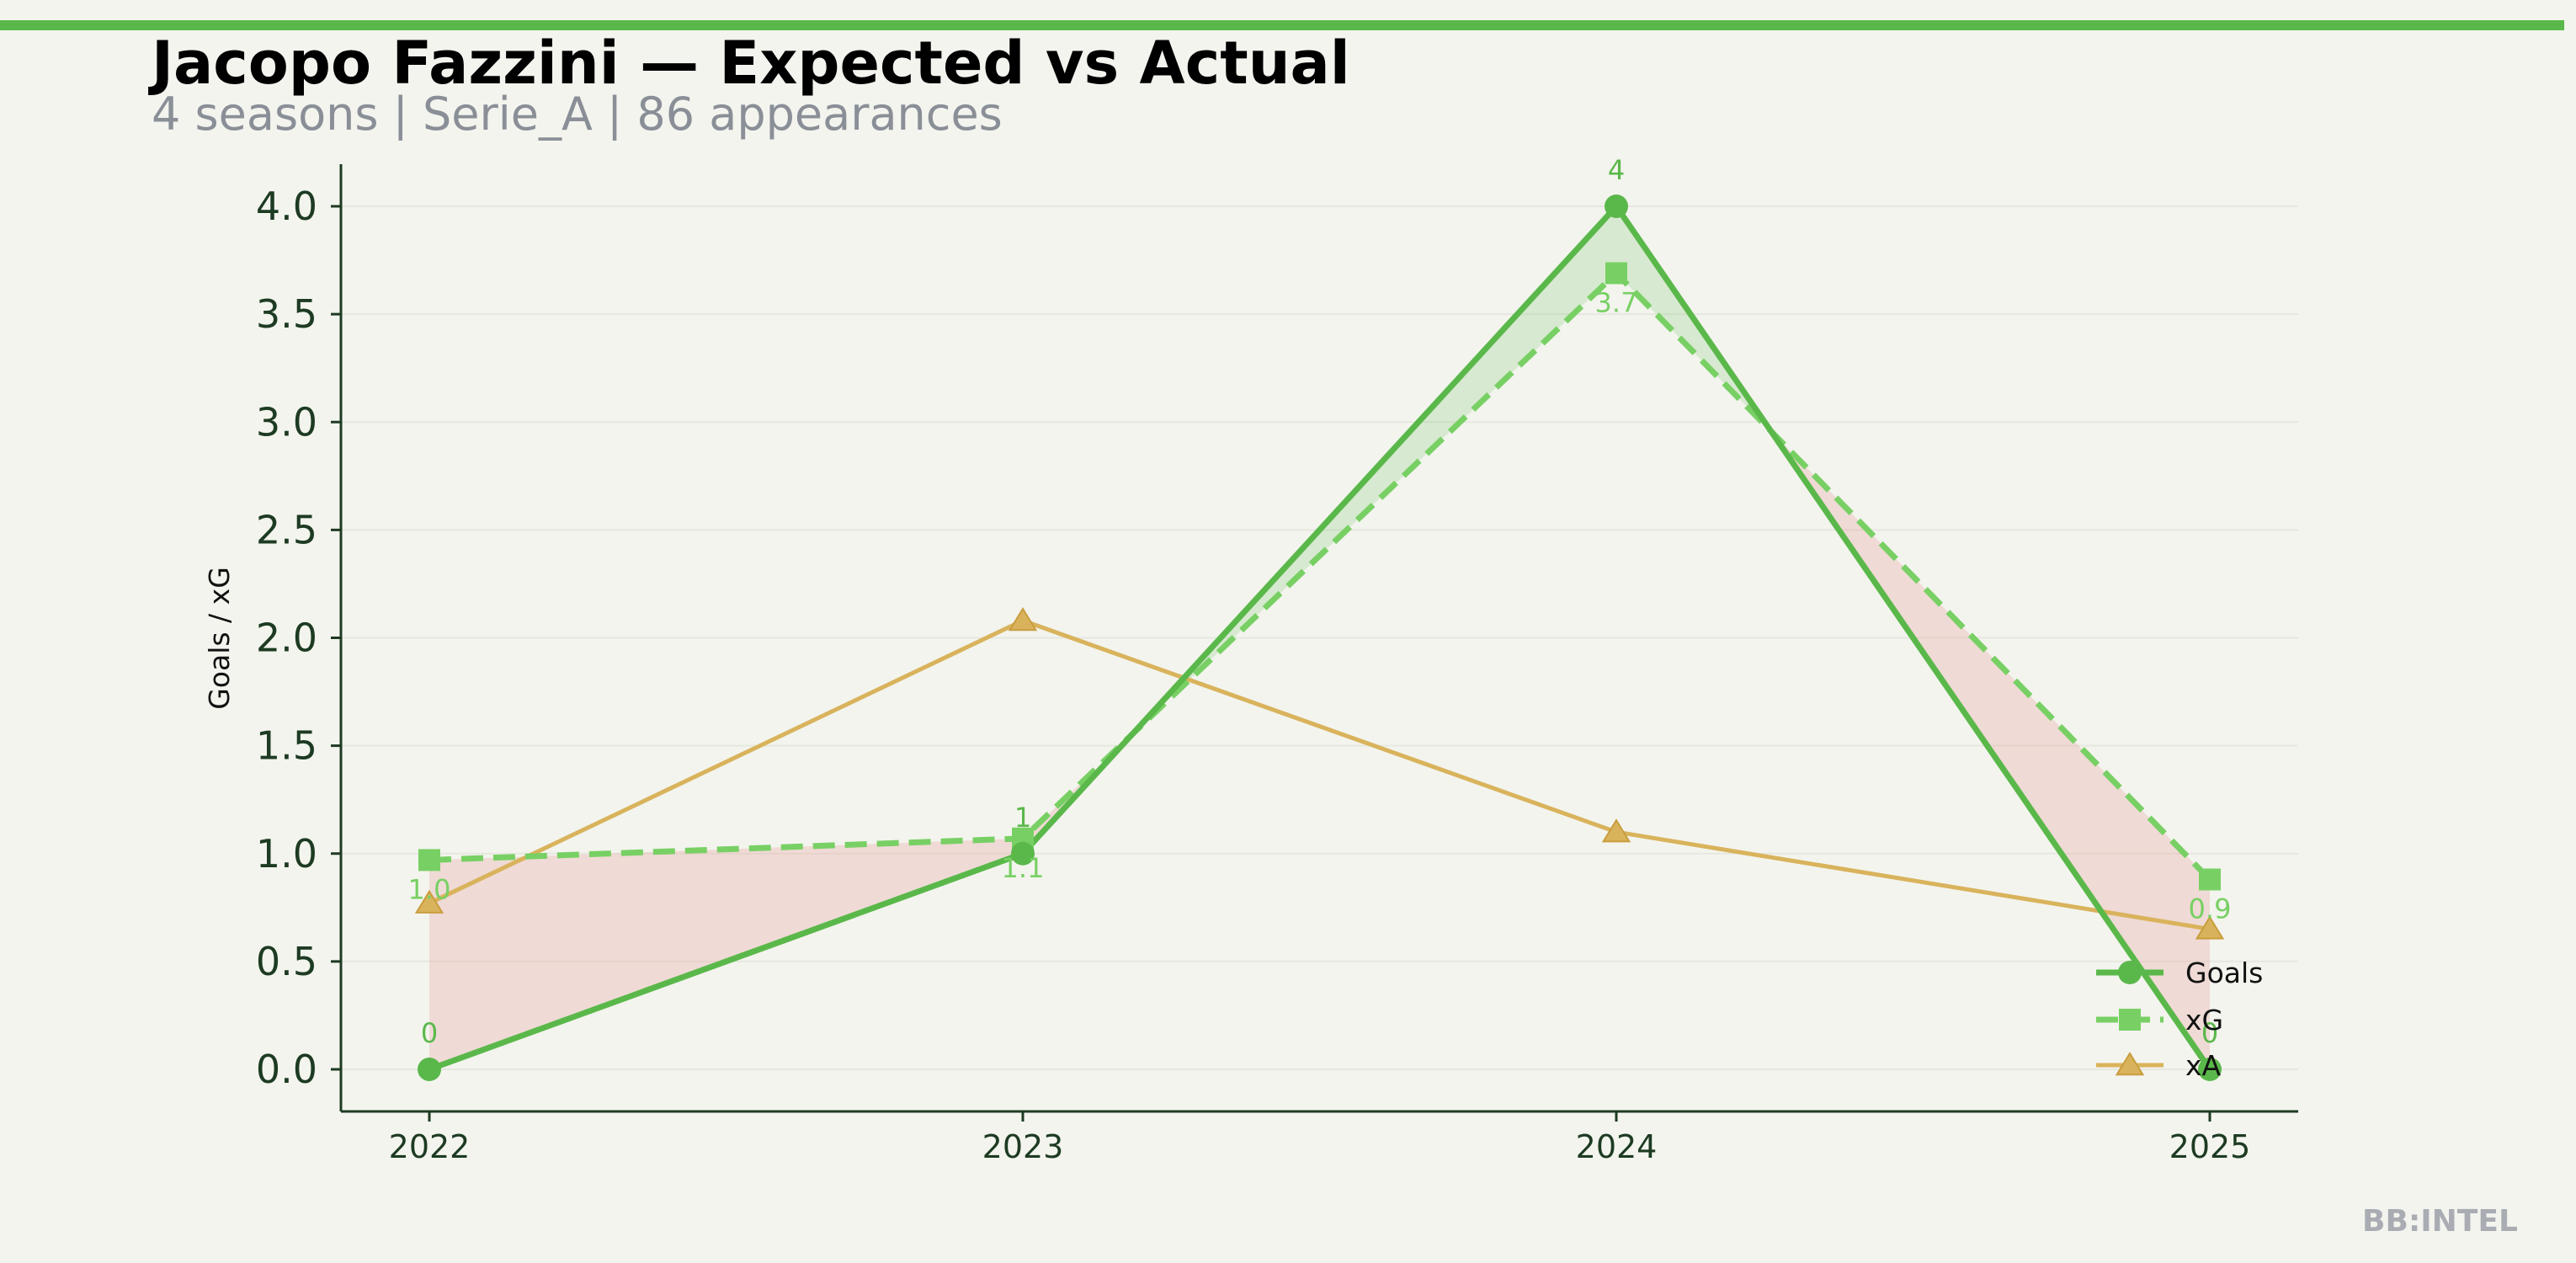 The image size is (2576, 1263). I want to click on underperformance-fill, so click(726, 953).